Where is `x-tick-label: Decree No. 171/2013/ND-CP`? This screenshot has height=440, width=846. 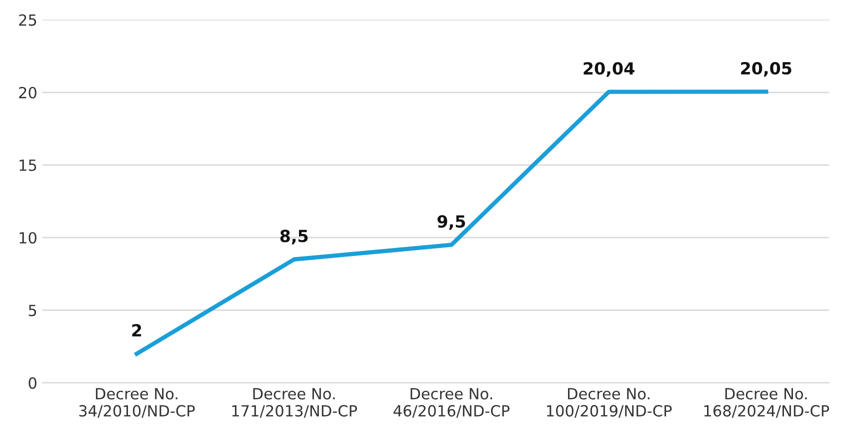 x-tick-label: Decree No. 171/2013/ND-CP is located at coordinates (295, 403).